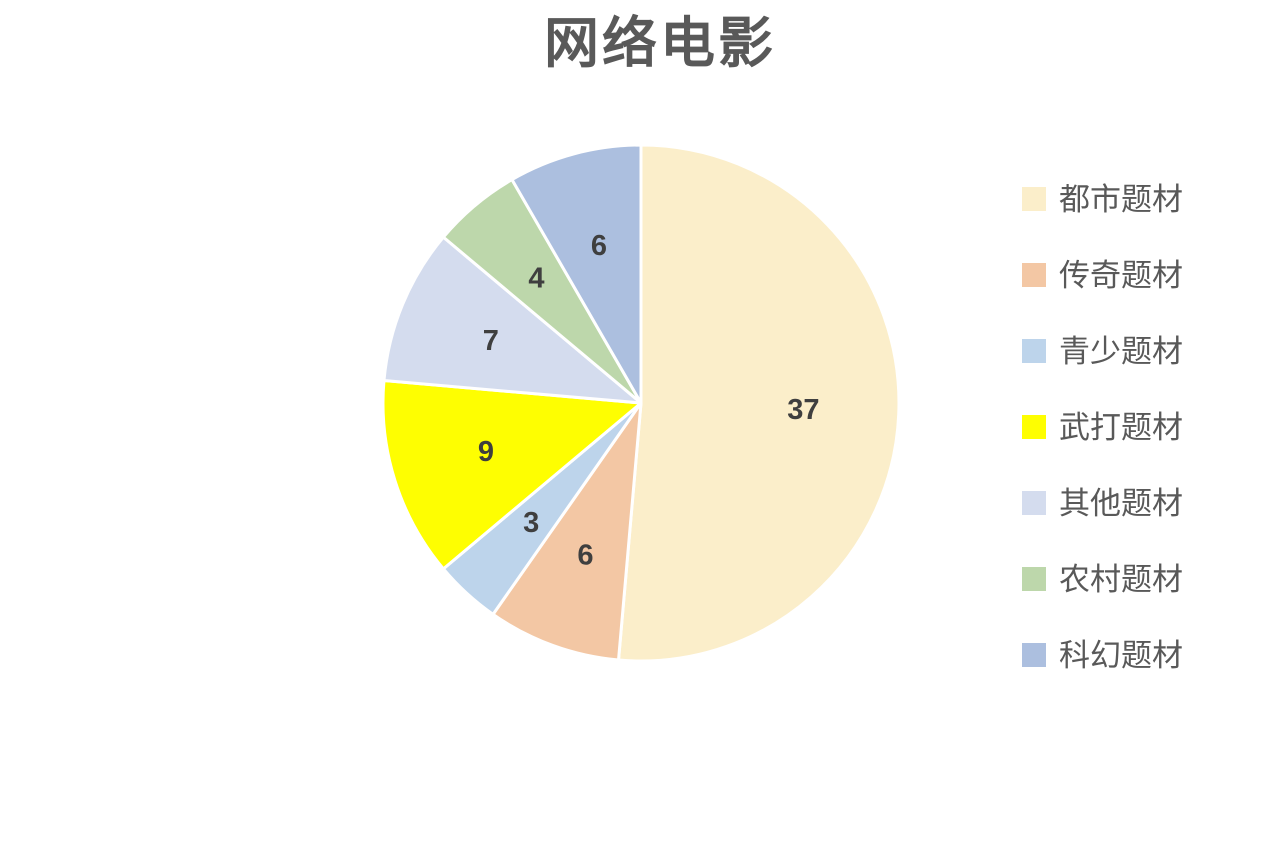 This screenshot has width=1280, height=853. I want to click on pie-slice-legendary, so click(567, 531).